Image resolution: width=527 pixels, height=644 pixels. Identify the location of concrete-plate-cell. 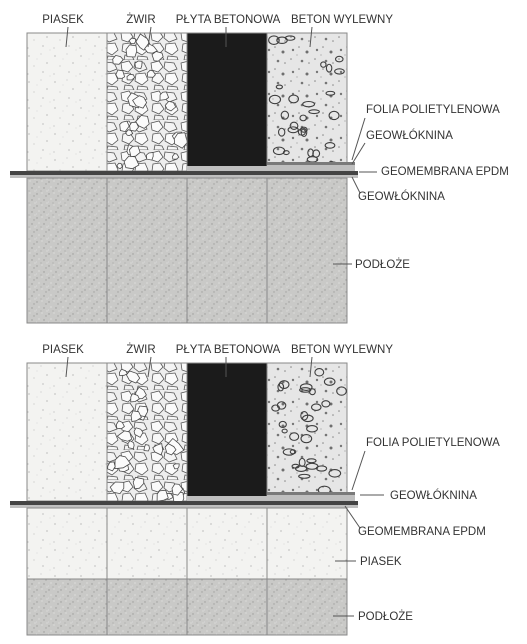
(227, 102).